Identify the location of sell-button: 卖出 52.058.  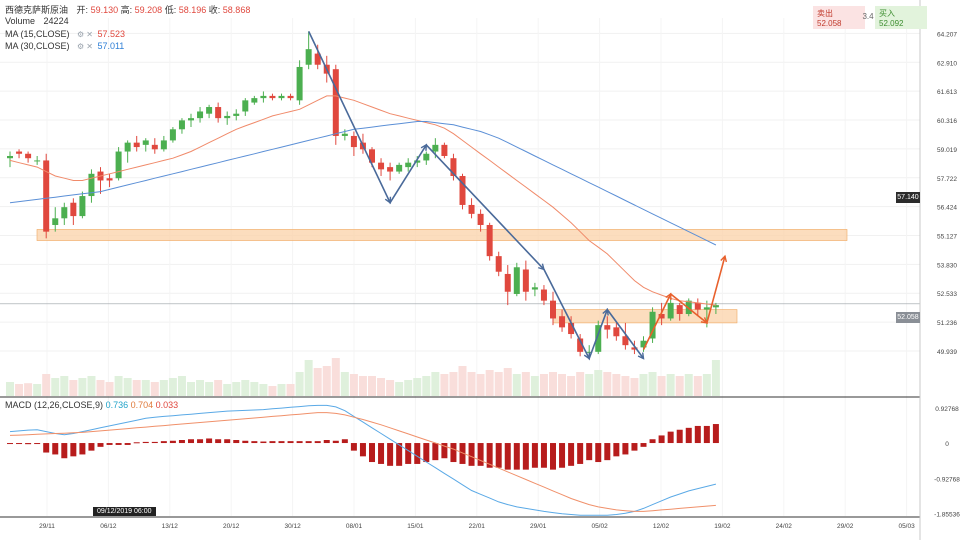
(839, 17).